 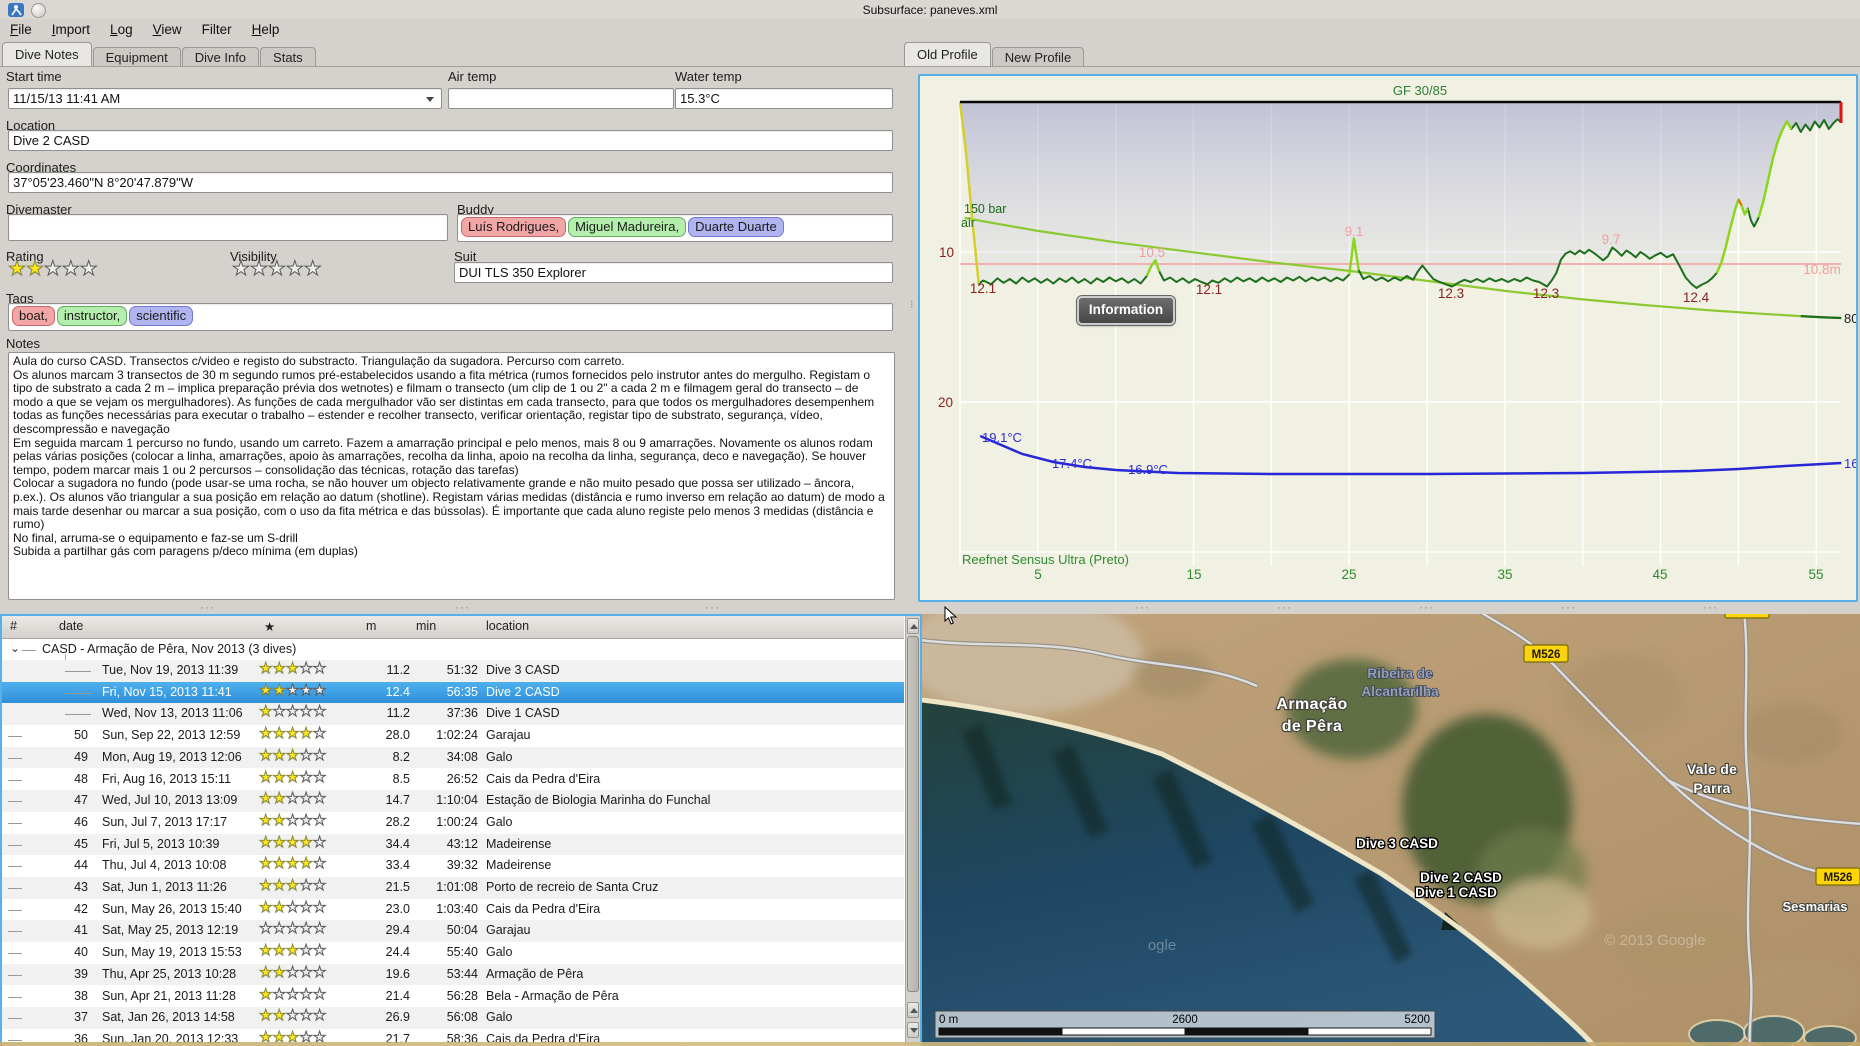 I want to click on collapse-caret-icon: ⌄, so click(x=15, y=648).